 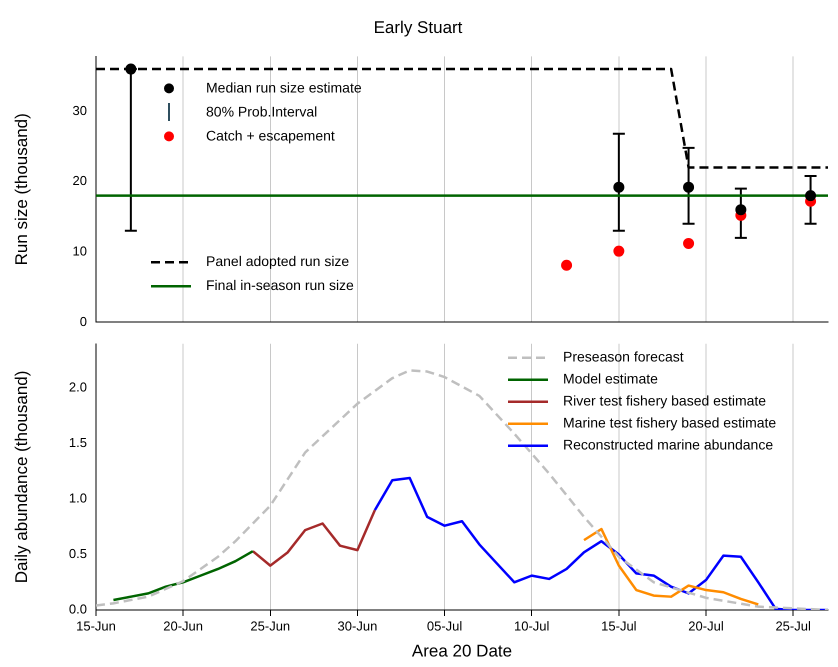 What do you see at coordinates (79, 250) in the screenshot?
I see `y-tick-label: 10` at bounding box center [79, 250].